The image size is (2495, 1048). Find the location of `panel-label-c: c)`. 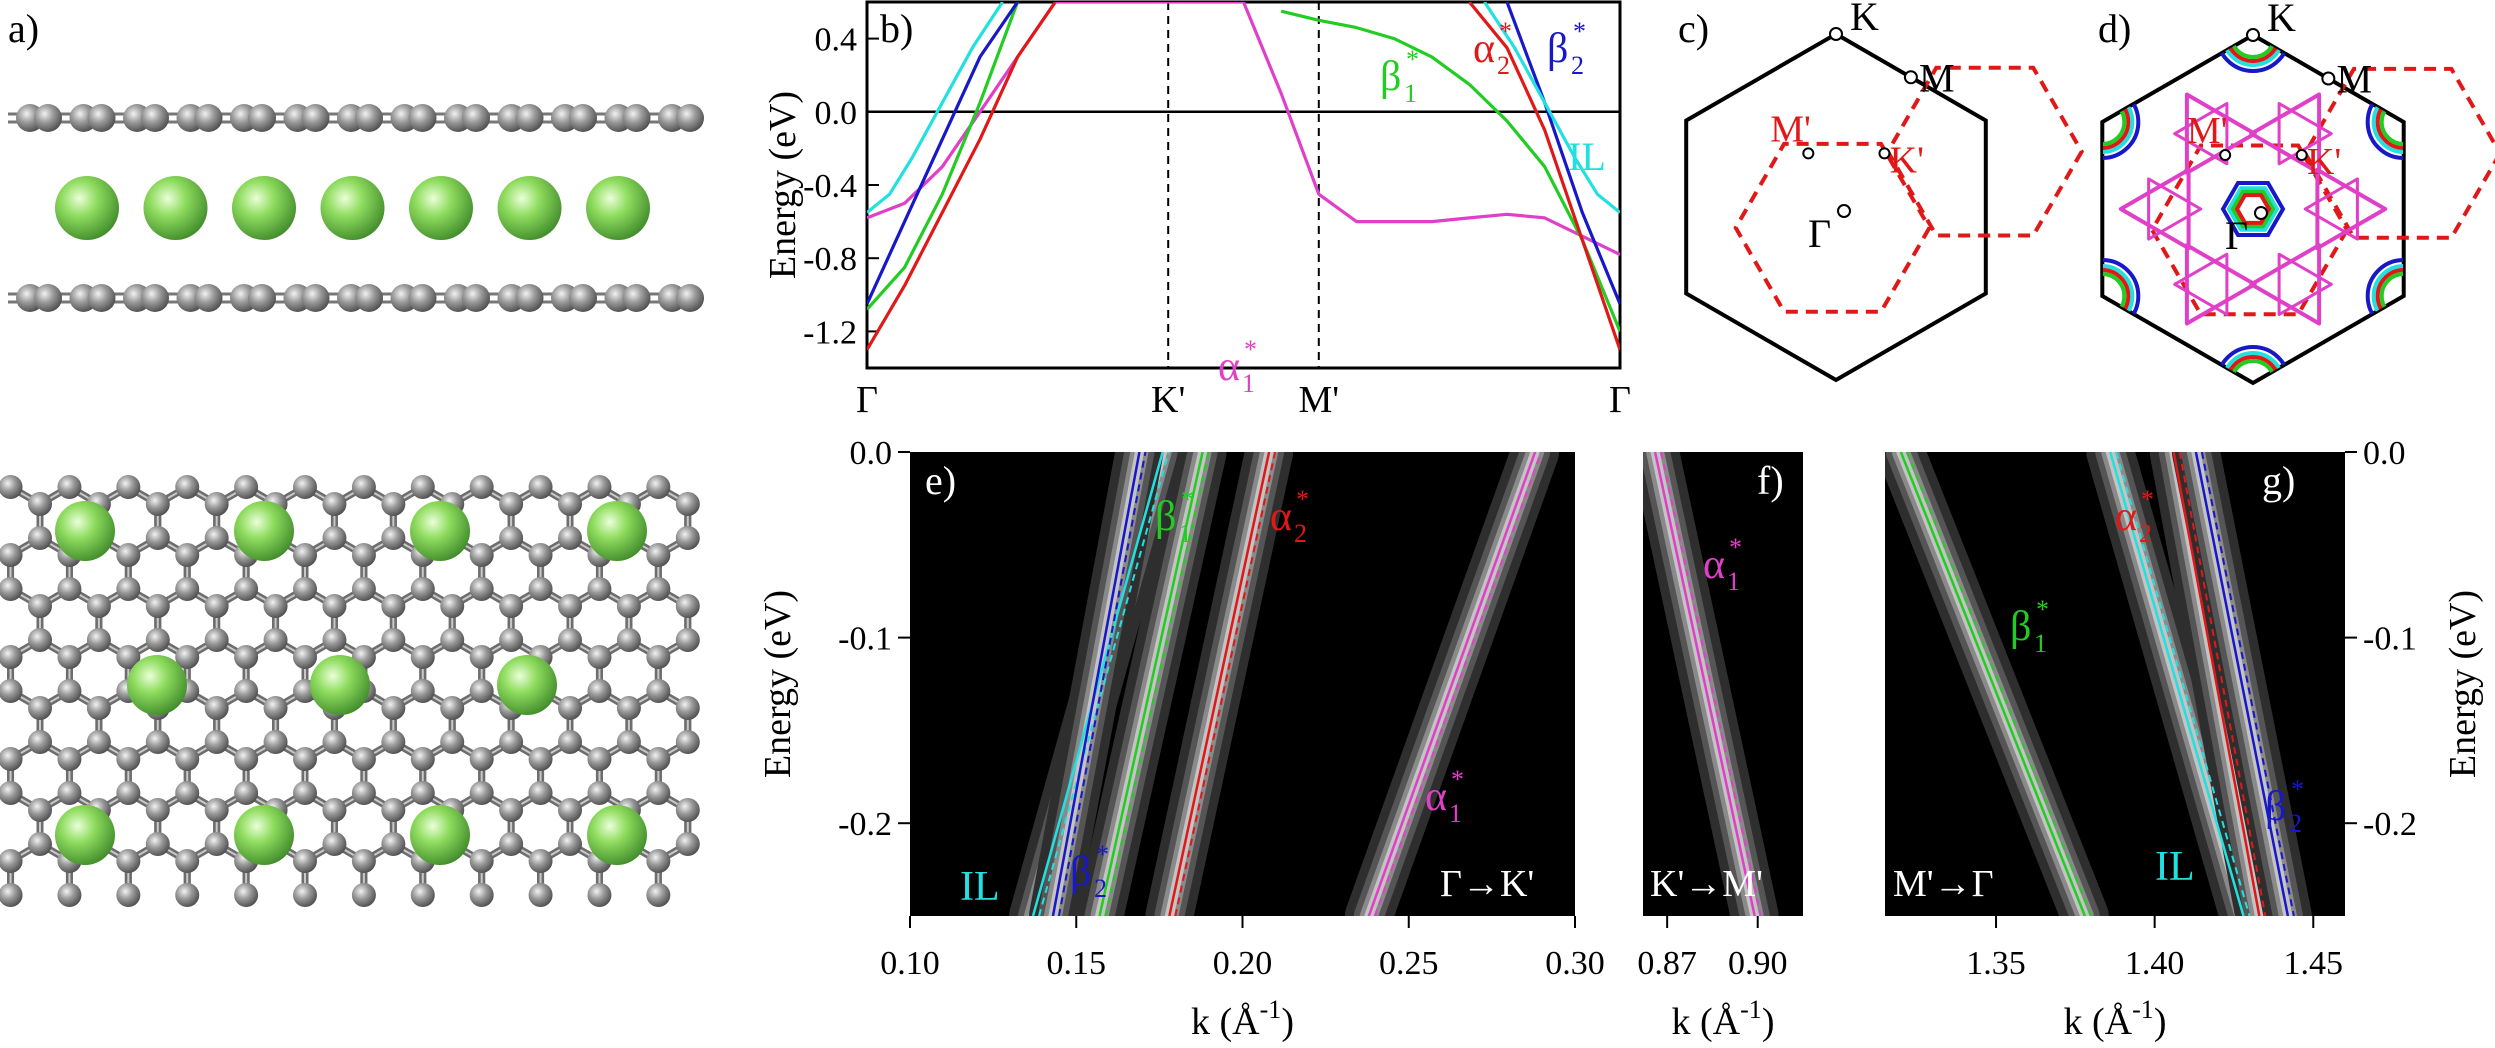

panel-label-c: c) is located at coordinates (1693, 28).